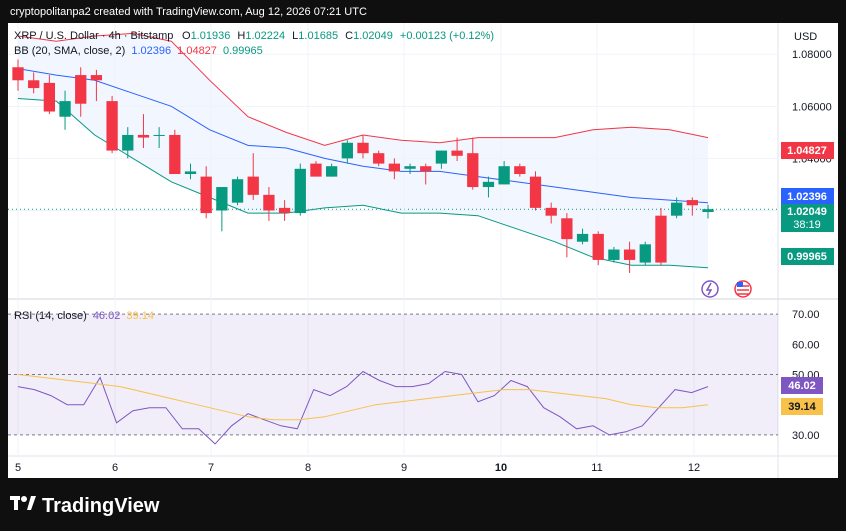 Image resolution: width=846 pixels, height=531 pixels. Describe the element at coordinates (807, 225) in the screenshot. I see `countdown-text: 38:19` at that location.